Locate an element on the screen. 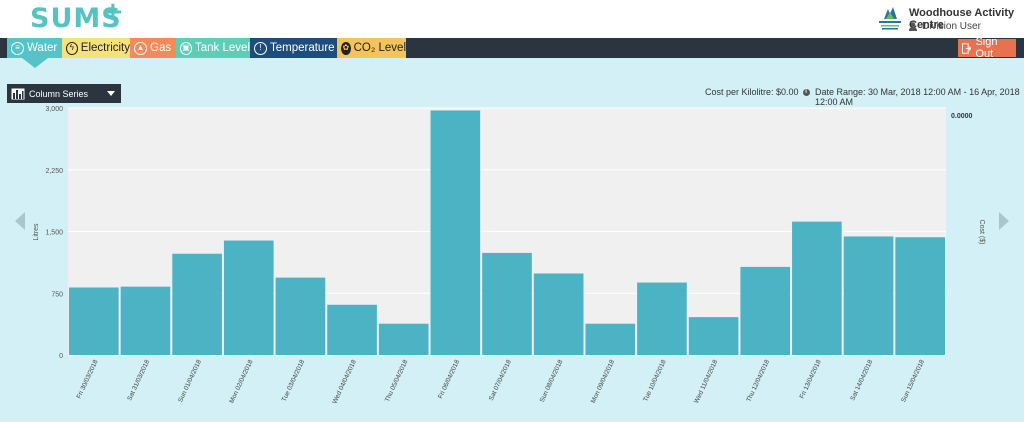 The height and width of the screenshot is (422, 1024). x-tick-label: Thu 12/04/2018 is located at coordinates (758, 381).